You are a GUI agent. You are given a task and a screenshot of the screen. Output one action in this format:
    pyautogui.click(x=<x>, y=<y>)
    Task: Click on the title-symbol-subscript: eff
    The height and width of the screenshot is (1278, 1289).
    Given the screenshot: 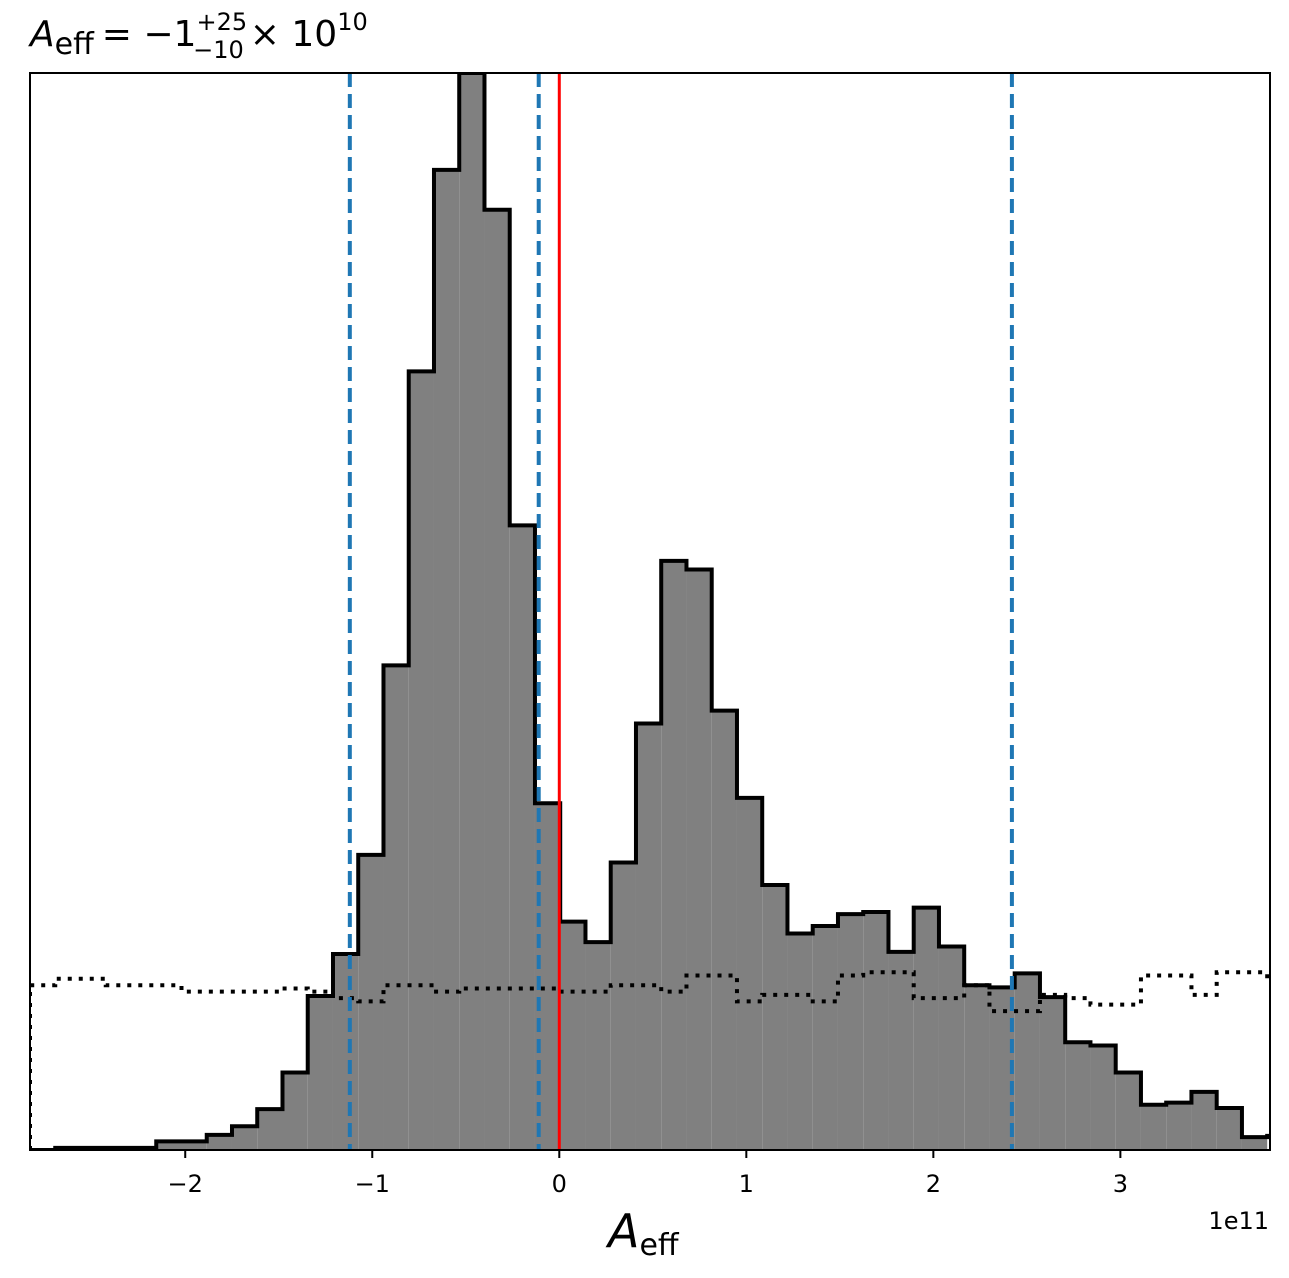 What is the action you would take?
    pyautogui.click(x=75, y=44)
    